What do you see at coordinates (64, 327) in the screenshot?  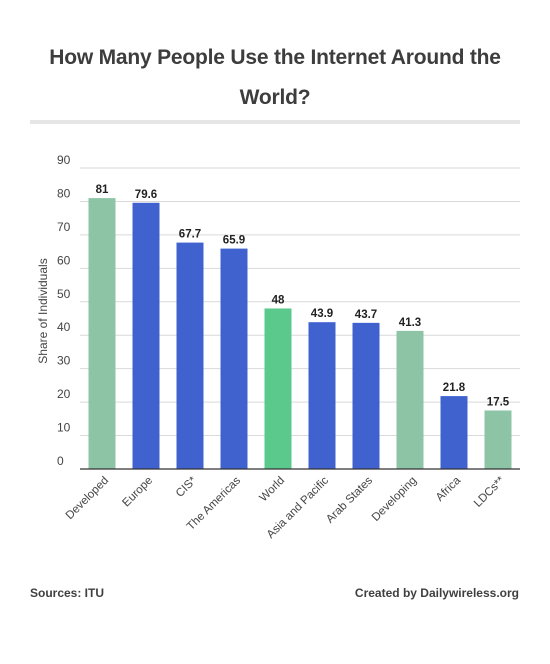 I see `y-tick-label: 40` at bounding box center [64, 327].